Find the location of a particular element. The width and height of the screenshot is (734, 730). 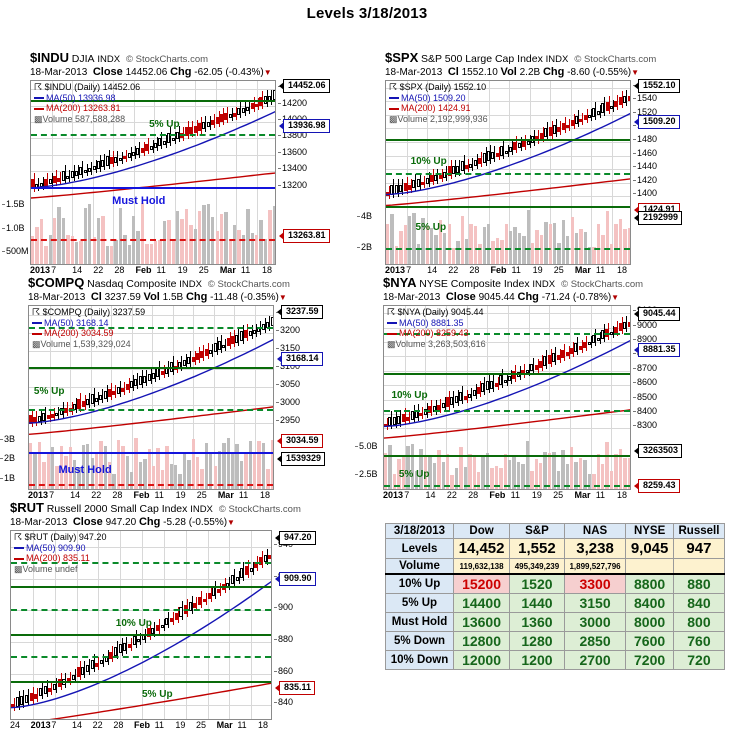

table-cell: 1200 is located at coordinates (537, 660).